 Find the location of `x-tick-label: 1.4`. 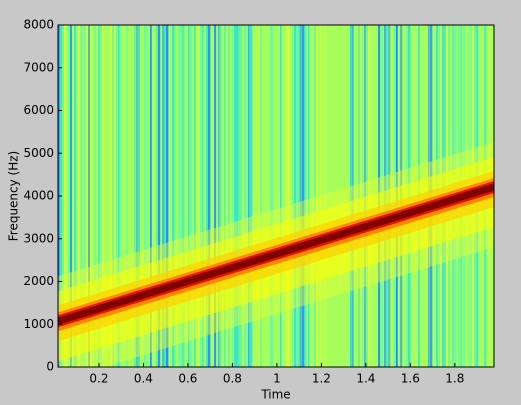

x-tick-label: 1.4 is located at coordinates (365, 379).